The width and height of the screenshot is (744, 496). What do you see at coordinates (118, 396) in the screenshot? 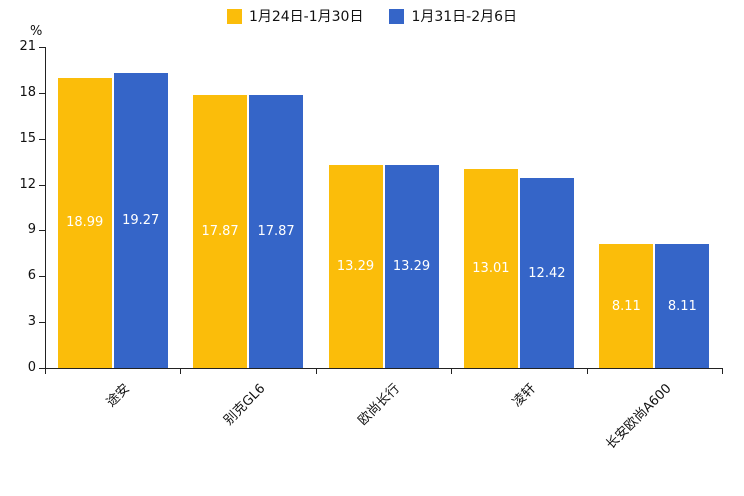
I see `x-tick-label: 途安` at bounding box center [118, 396].